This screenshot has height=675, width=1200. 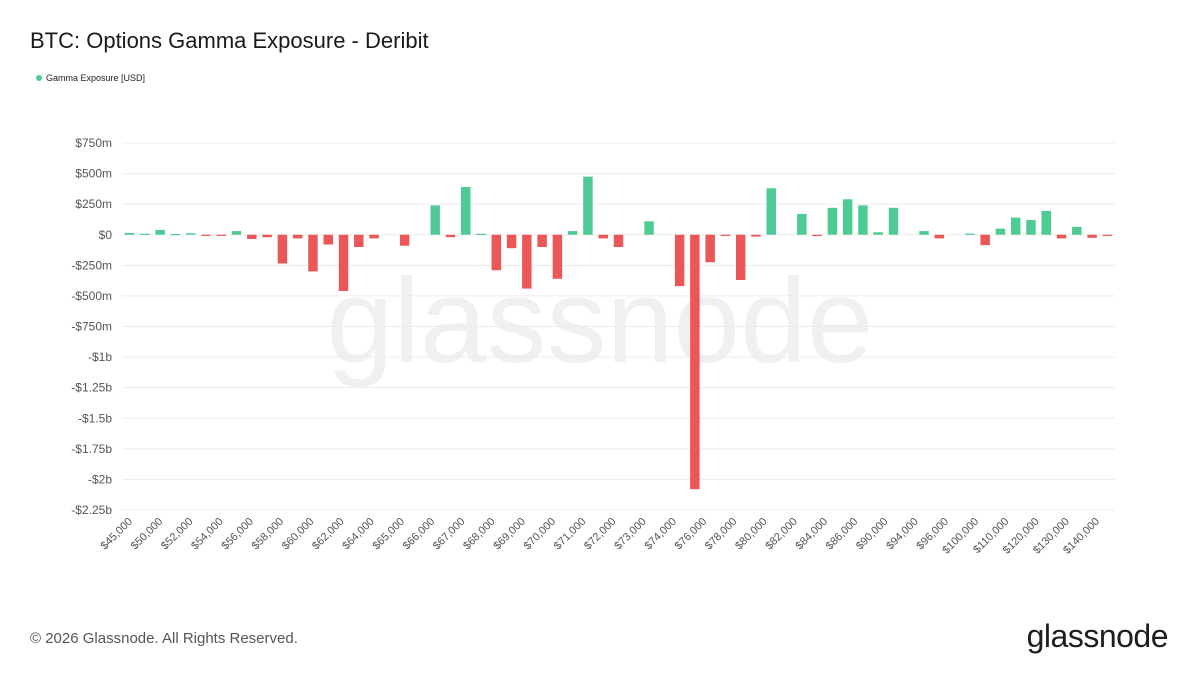 What do you see at coordinates (872, 534) in the screenshot?
I see `x-tick-label: $90,000` at bounding box center [872, 534].